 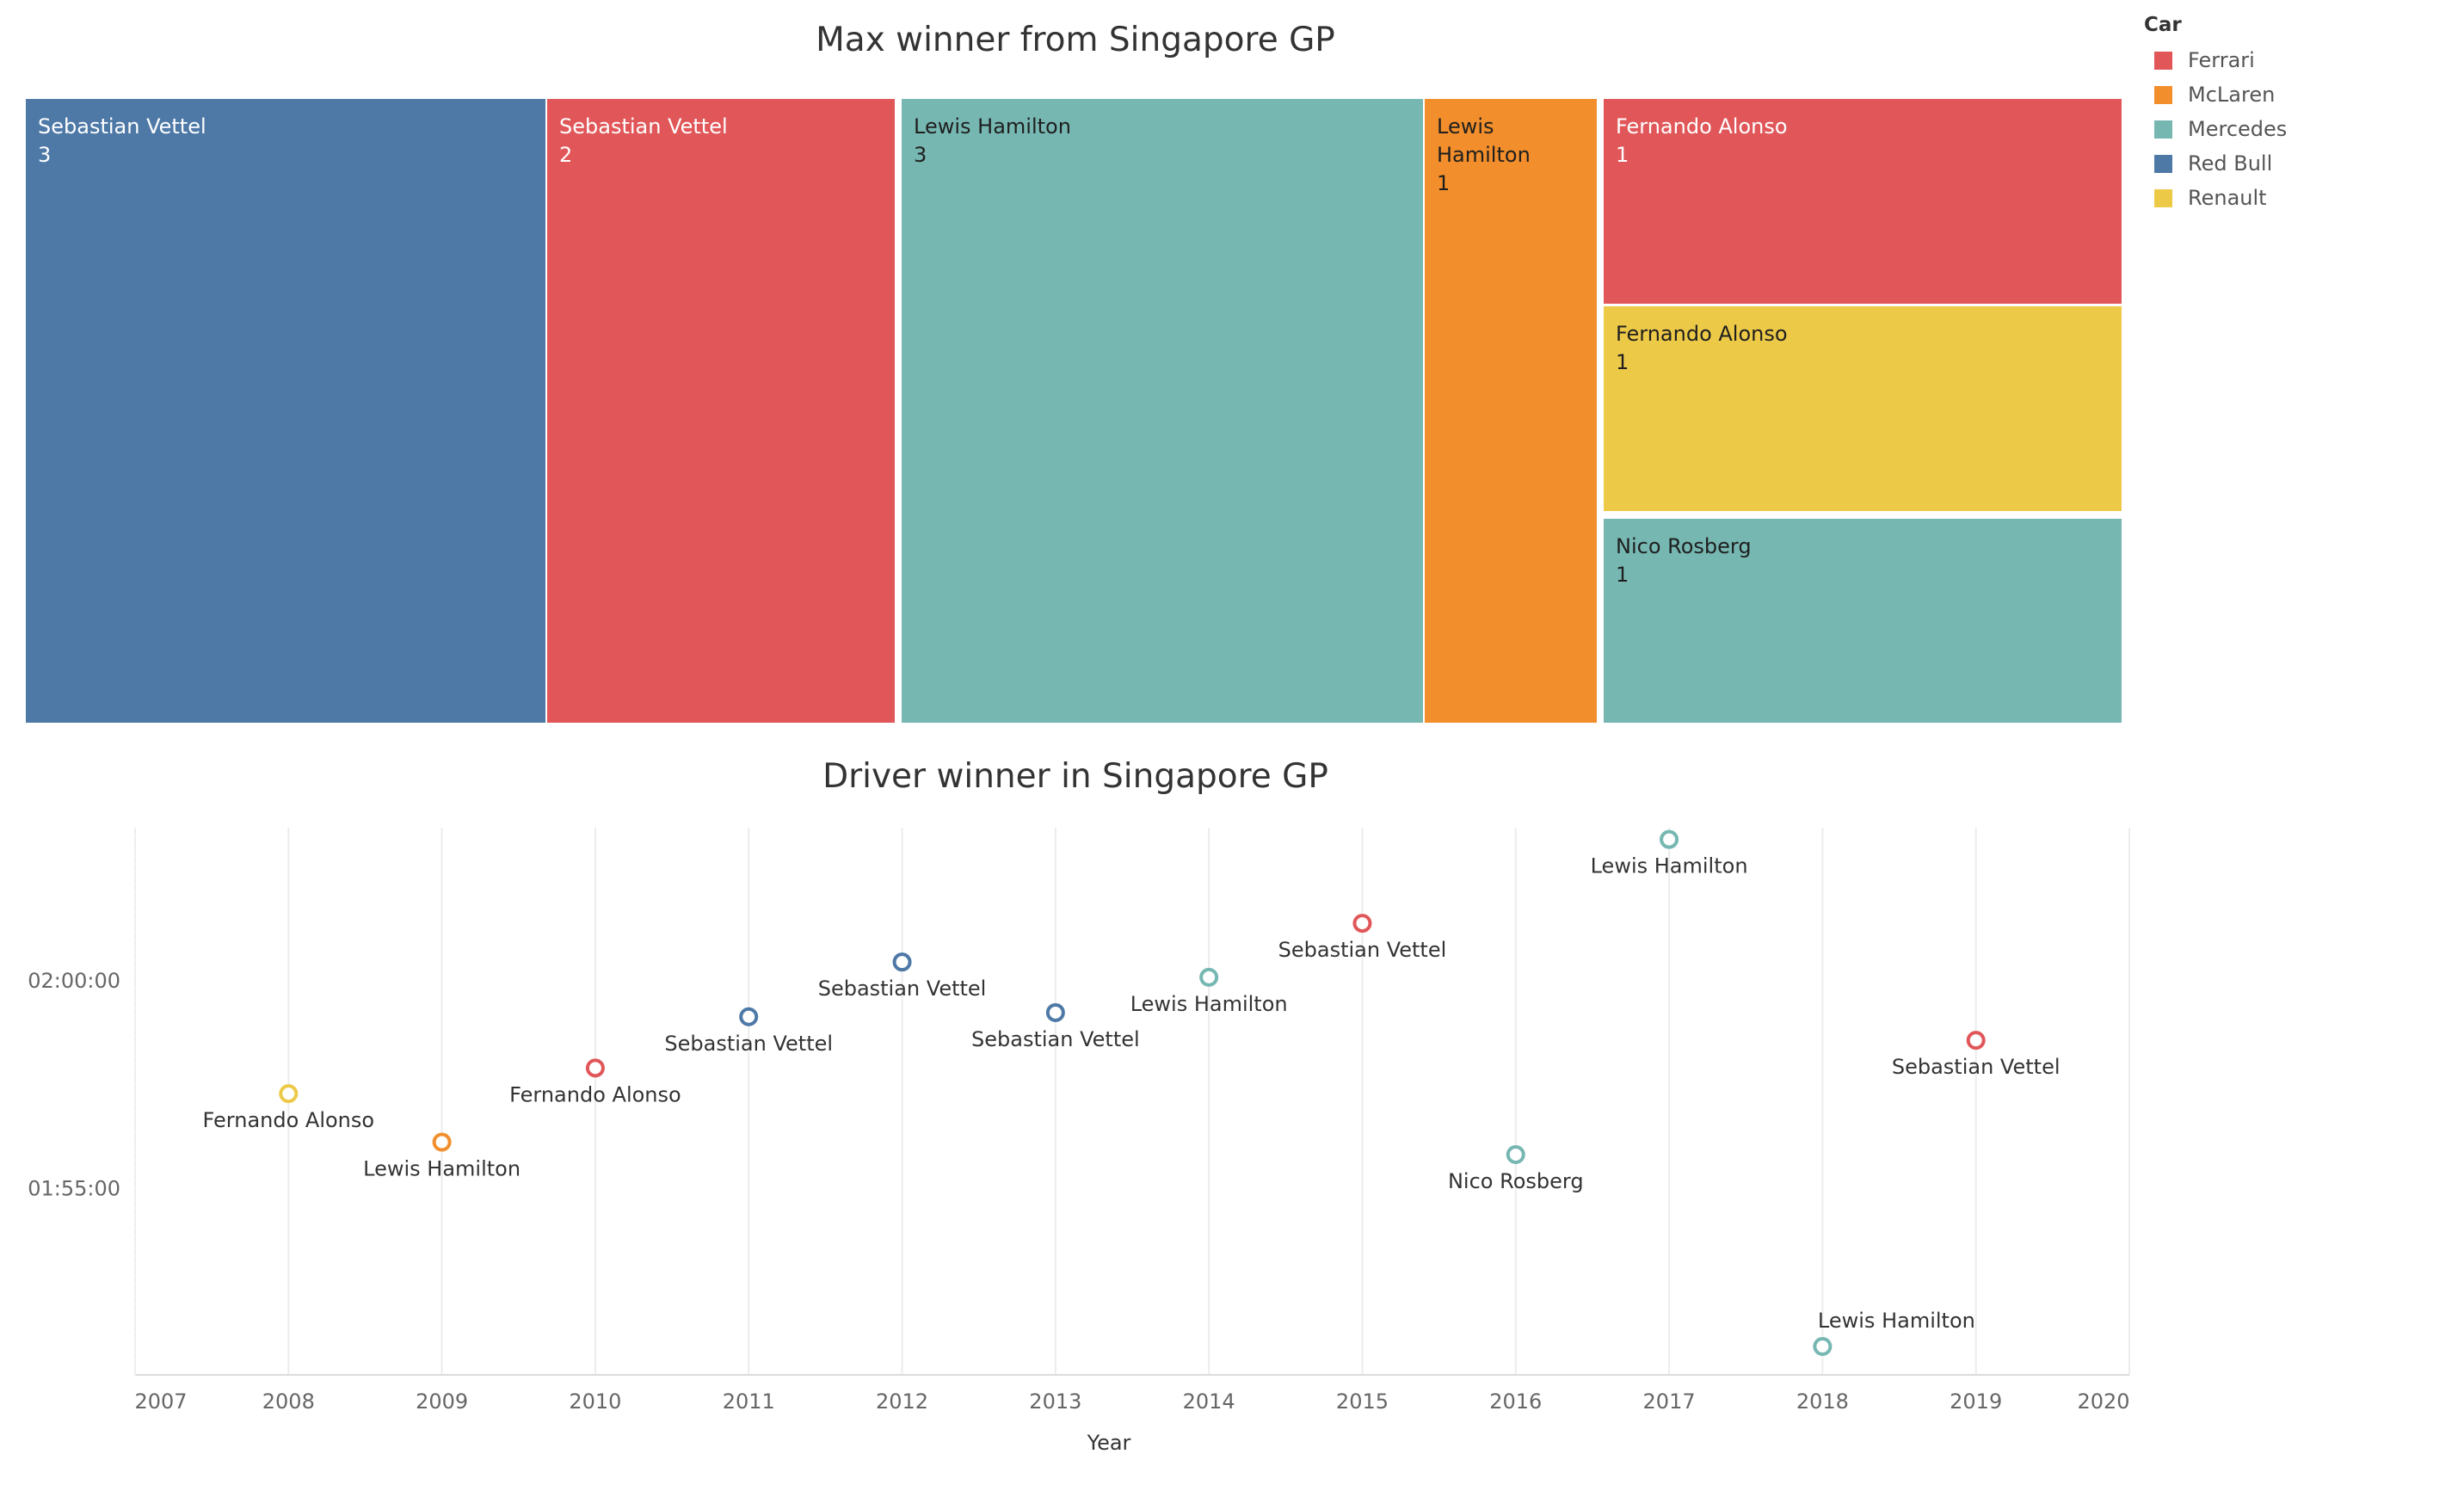 I want to click on x-tick-label: 2013, so click(x=1055, y=1401).